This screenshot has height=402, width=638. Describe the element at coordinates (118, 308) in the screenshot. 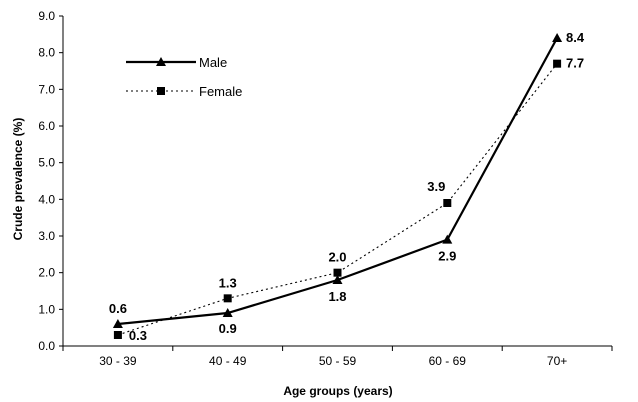

I see `male-data-label: 0.6` at that location.